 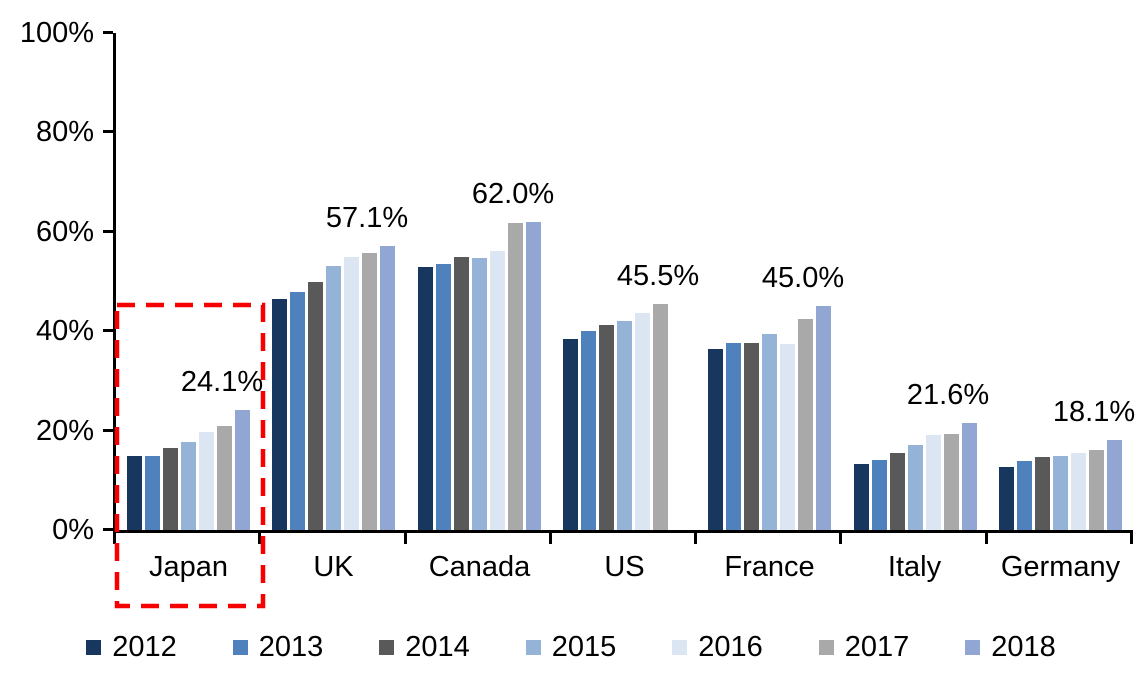 What do you see at coordinates (1023, 647) in the screenshot?
I see `legend-label-2018: 2018` at bounding box center [1023, 647].